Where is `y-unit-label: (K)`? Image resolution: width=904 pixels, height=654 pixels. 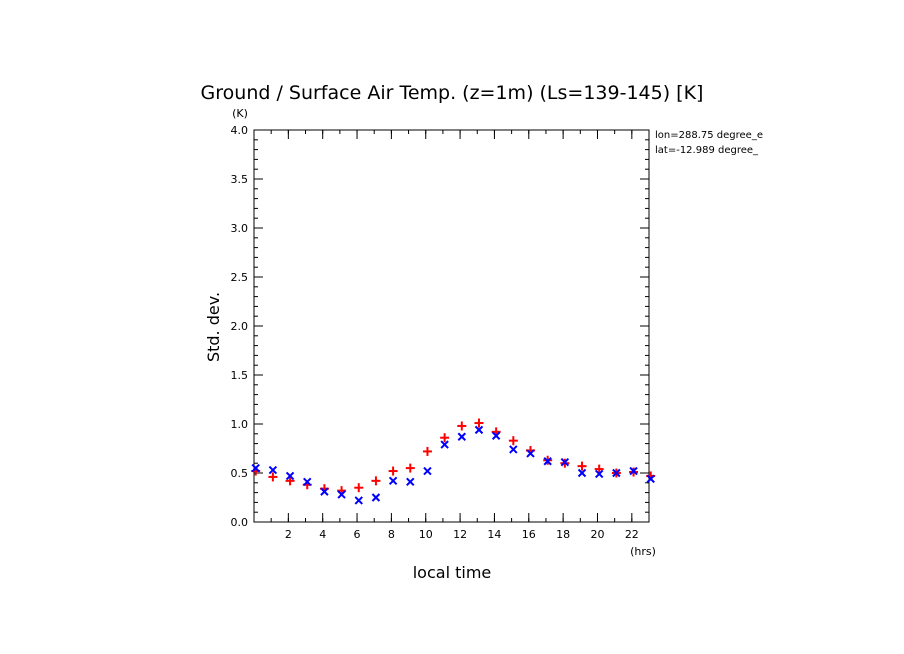 y-unit-label: (K) is located at coordinates (240, 113).